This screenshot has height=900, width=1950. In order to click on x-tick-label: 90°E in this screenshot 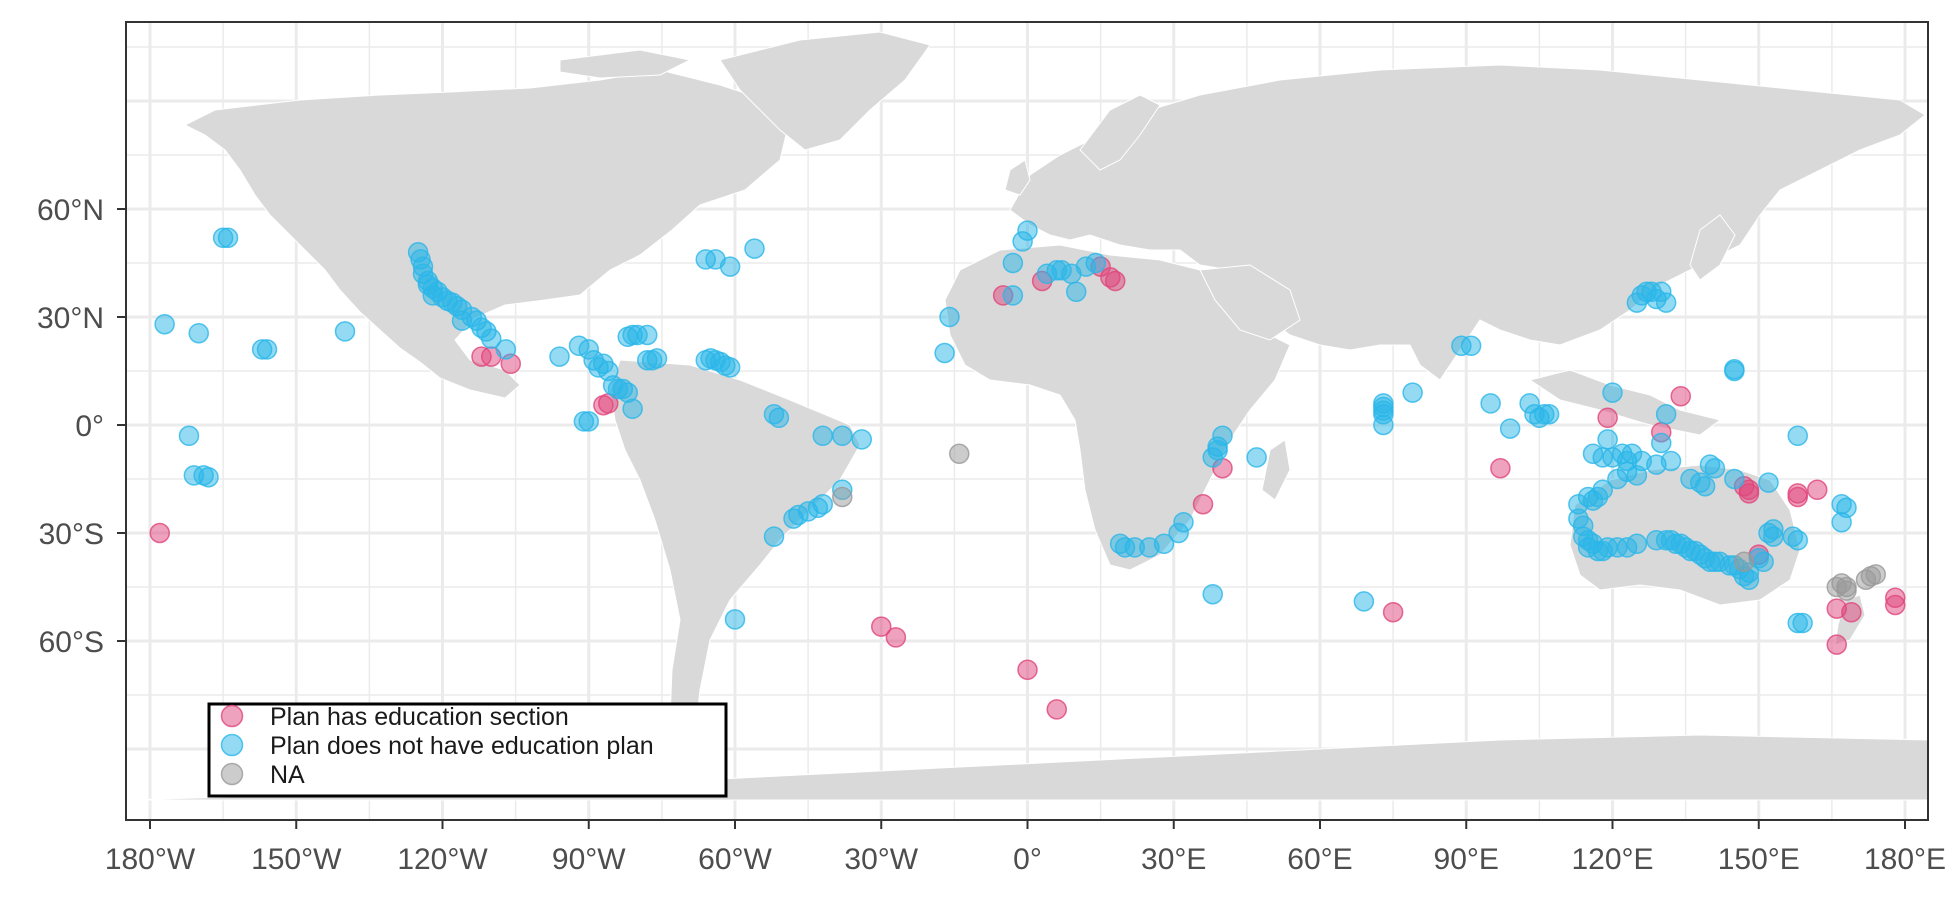, I will do `click(1466, 859)`.